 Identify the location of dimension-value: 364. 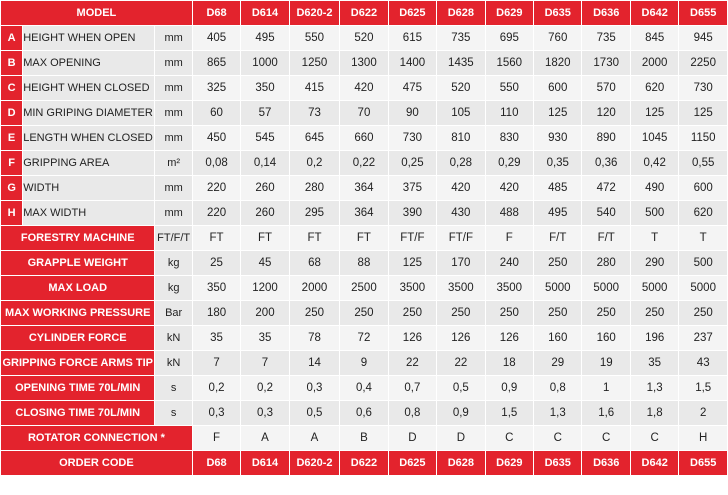
(364, 188).